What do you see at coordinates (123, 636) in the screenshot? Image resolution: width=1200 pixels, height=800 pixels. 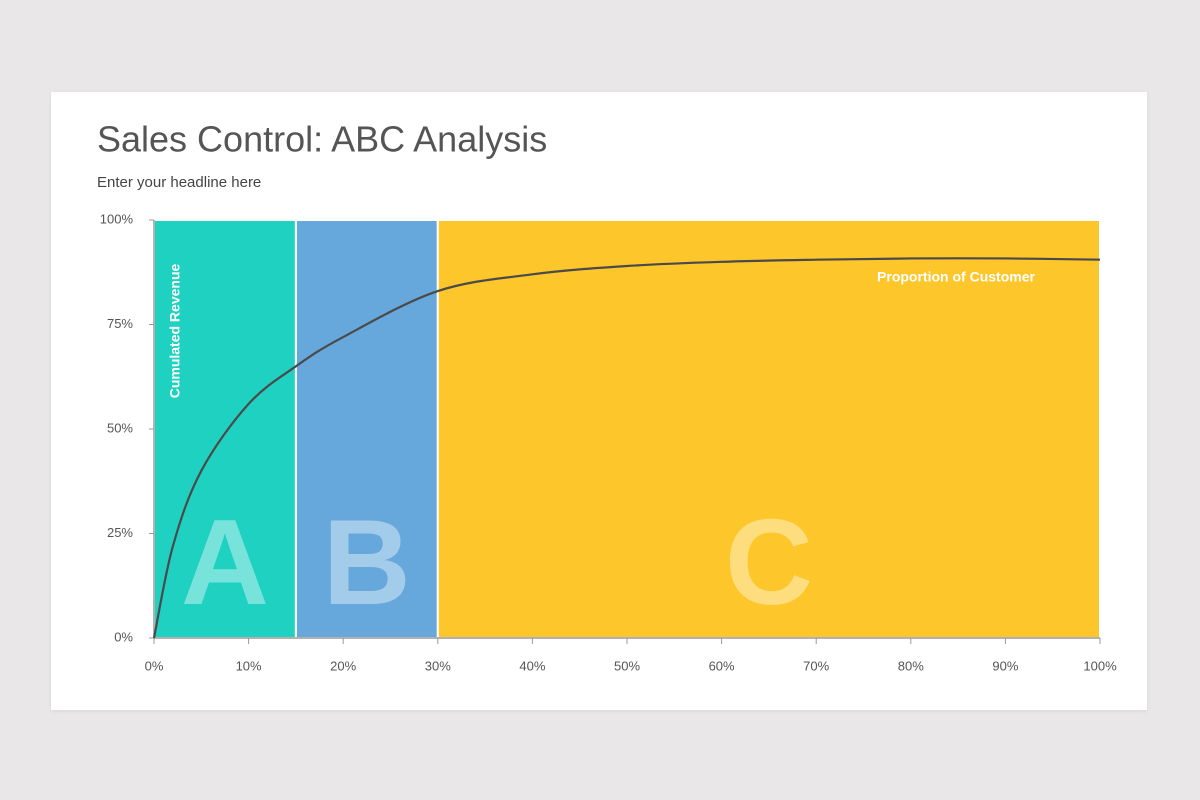 I see `y-tick-label: 0%` at bounding box center [123, 636].